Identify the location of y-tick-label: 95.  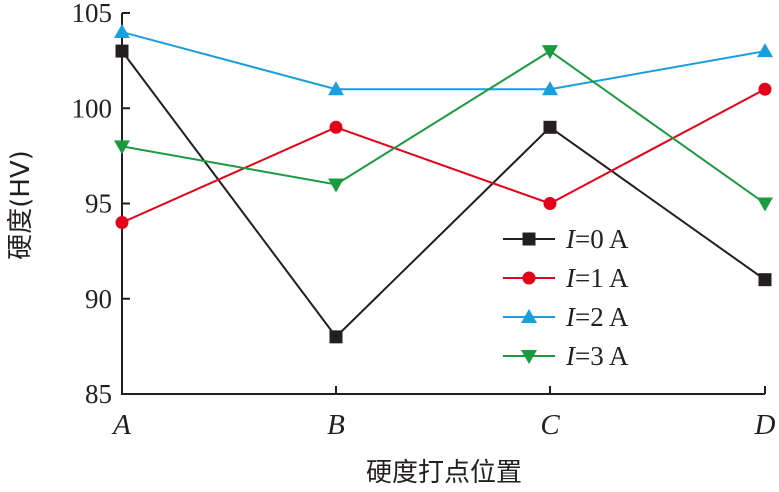
(98, 204).